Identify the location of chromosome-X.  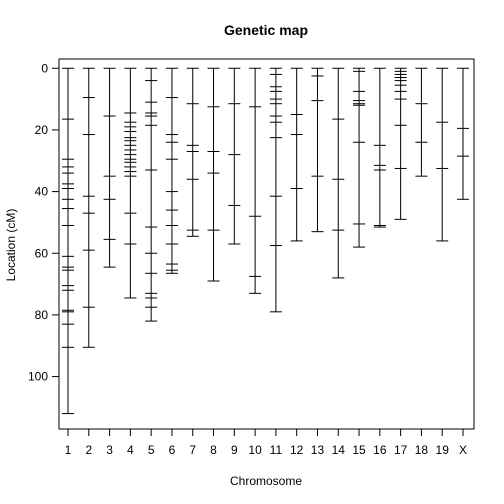
(463, 133).